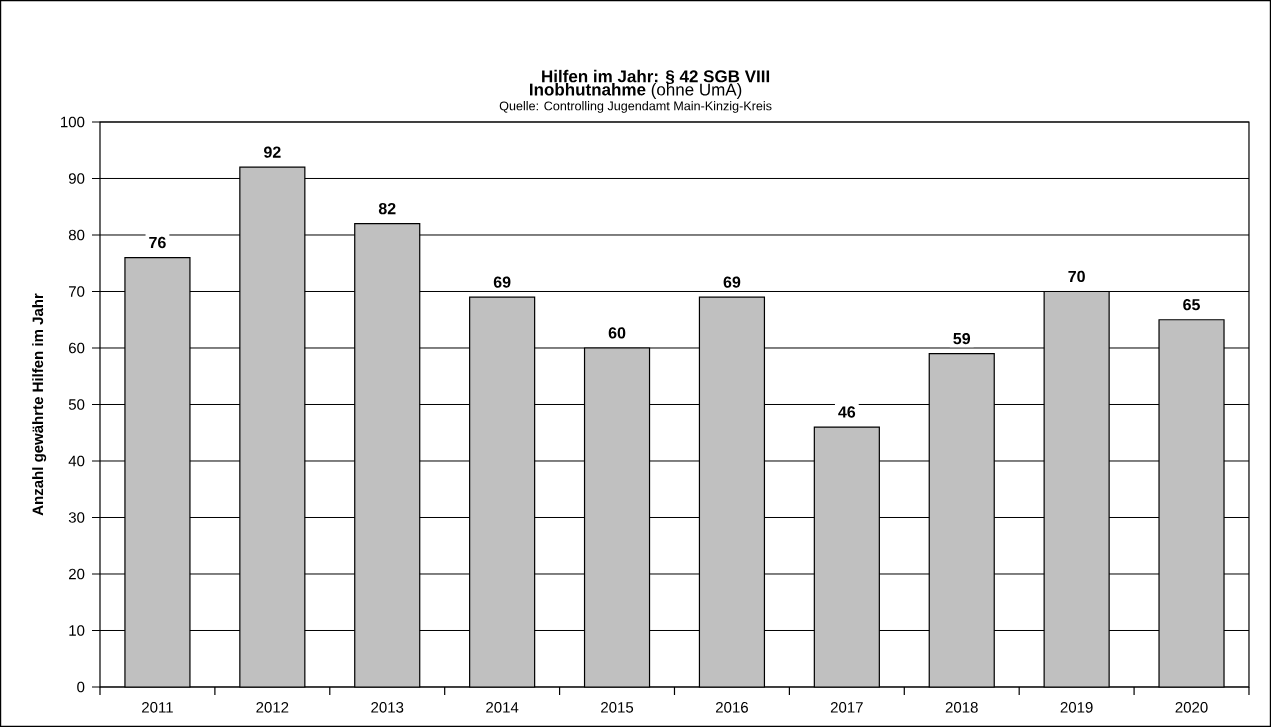 The image size is (1271, 727). What do you see at coordinates (617, 707) in the screenshot?
I see `x-tick-label: 2015` at bounding box center [617, 707].